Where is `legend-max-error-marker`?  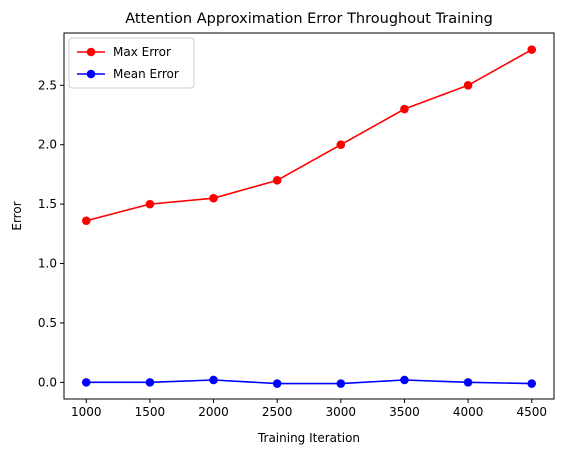 legend-max-error-marker is located at coordinates (91, 52).